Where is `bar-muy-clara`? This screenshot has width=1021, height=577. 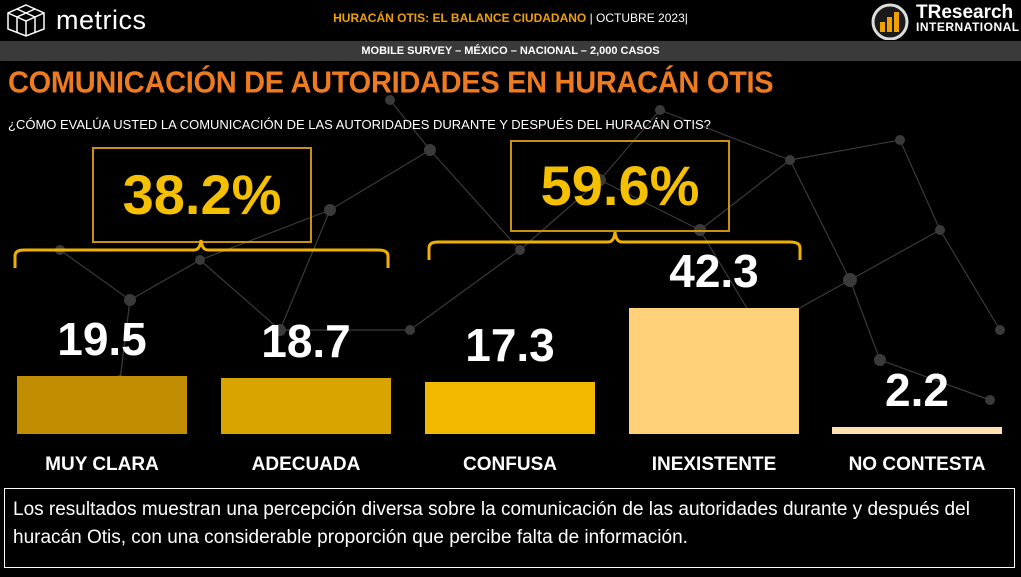 bar-muy-clara is located at coordinates (102, 404).